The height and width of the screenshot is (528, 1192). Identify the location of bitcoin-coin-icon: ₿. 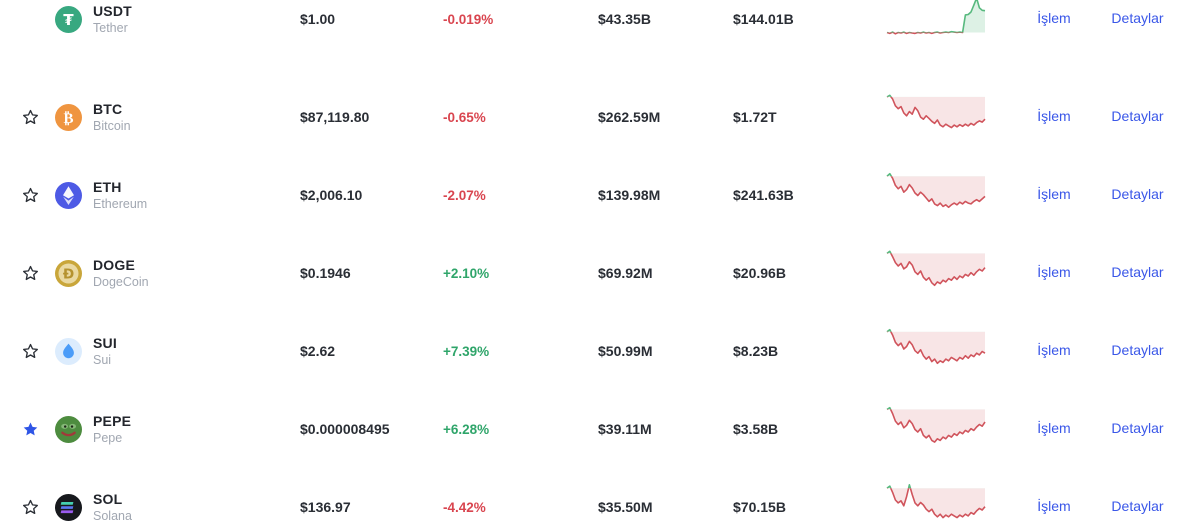
(68, 117).